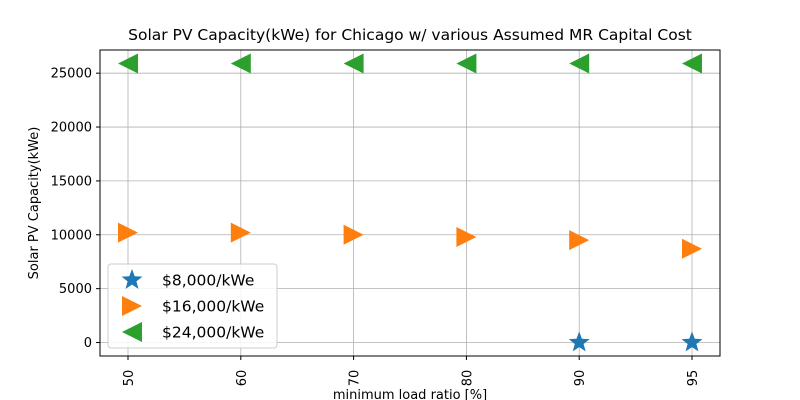 The height and width of the screenshot is (400, 800). I want to click on x-tick-label: 90, so click(580, 378).